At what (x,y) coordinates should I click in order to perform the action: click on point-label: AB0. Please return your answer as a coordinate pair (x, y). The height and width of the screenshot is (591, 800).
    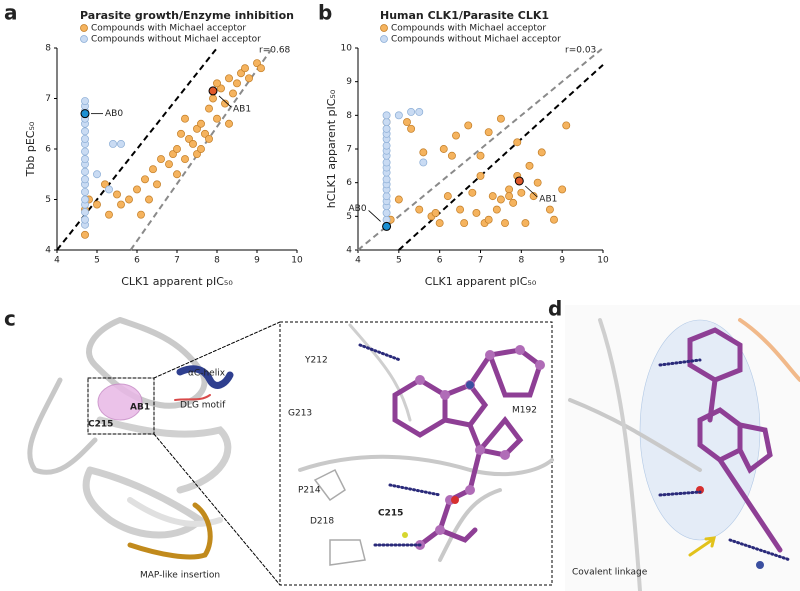
    Looking at the image, I should click on (358, 209).